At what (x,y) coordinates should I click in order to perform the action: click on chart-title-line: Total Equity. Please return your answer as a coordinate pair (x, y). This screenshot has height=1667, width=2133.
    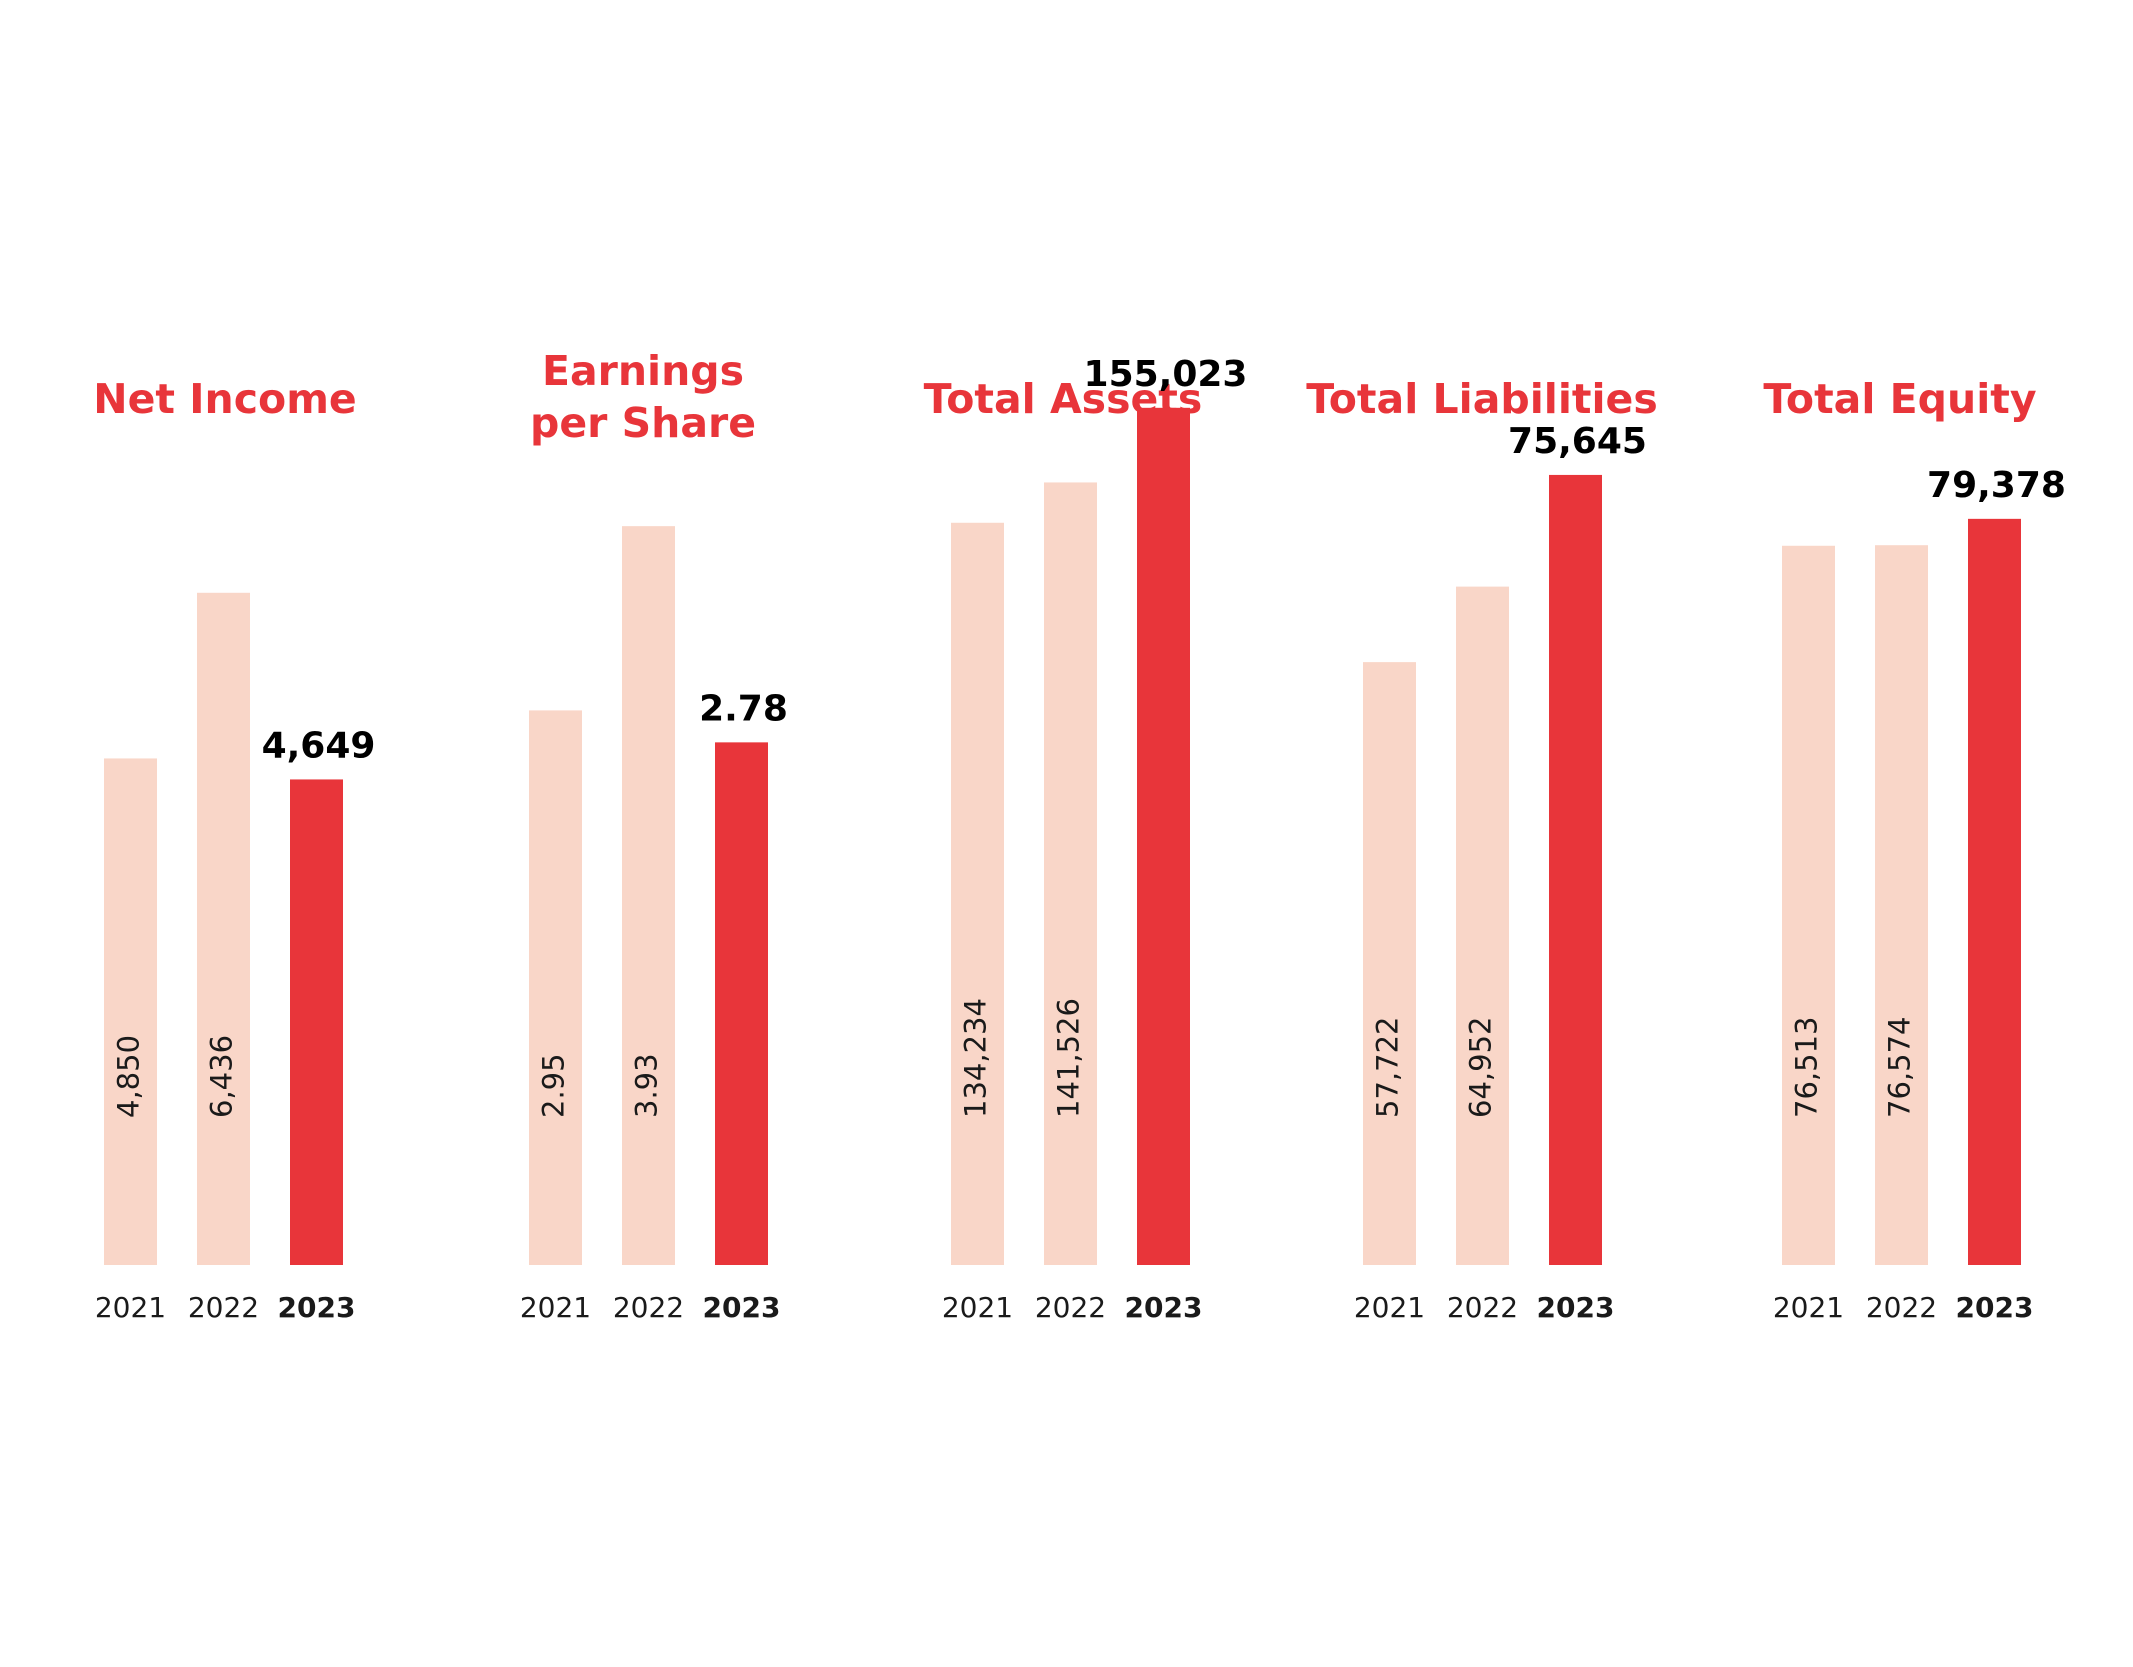
    Looking at the image, I should click on (1899, 399).